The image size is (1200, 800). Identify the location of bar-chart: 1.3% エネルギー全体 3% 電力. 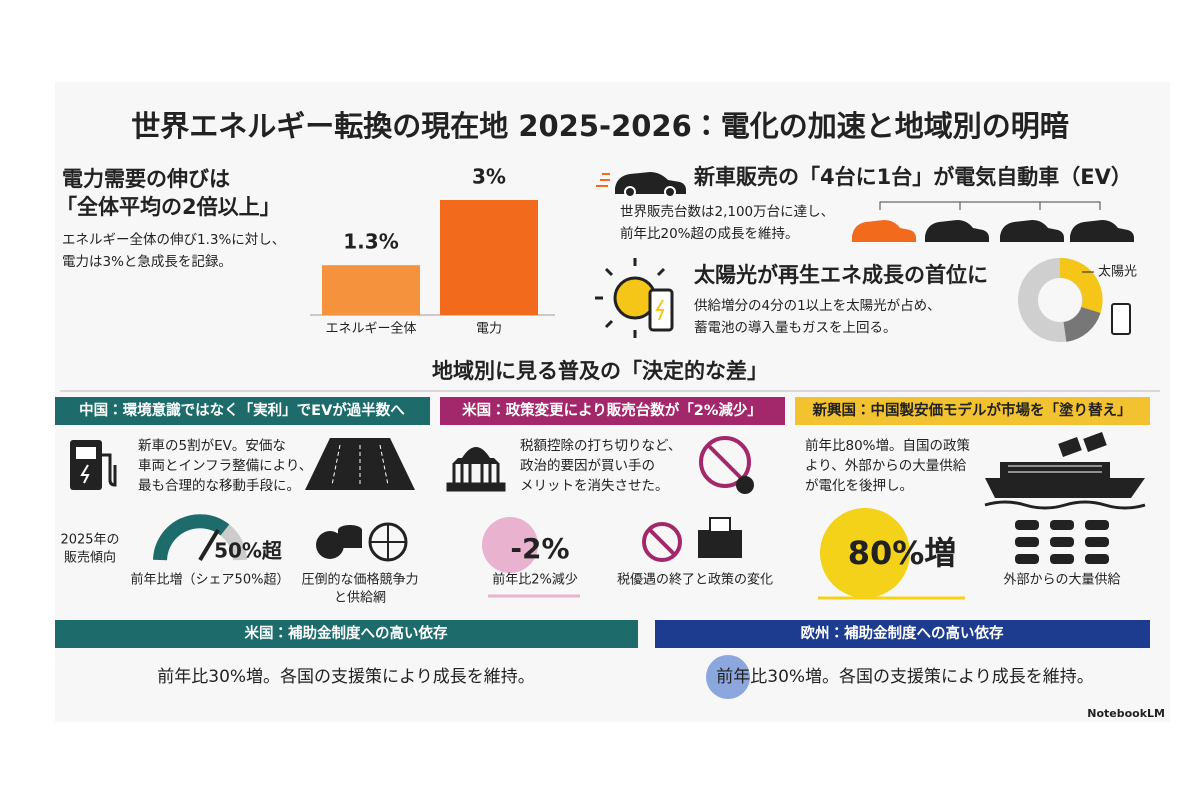
(432, 251).